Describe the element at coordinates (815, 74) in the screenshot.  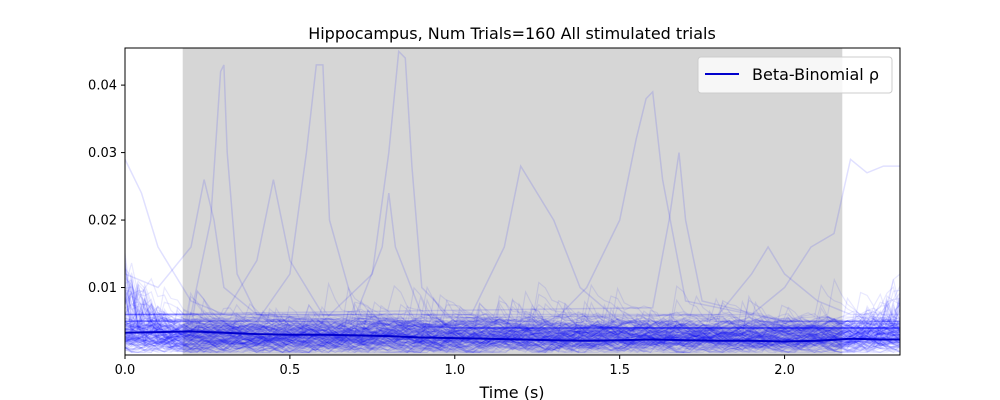
I see `legend-label: Beta-Binomial ρ` at that location.